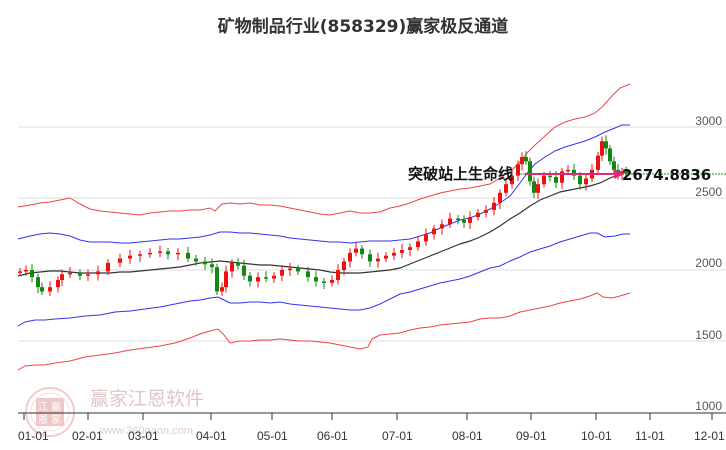 The height and width of the screenshot is (450, 726). Describe the element at coordinates (460, 174) in the screenshot. I see `breakout-annotation-label: 突破站上生命线` at that location.